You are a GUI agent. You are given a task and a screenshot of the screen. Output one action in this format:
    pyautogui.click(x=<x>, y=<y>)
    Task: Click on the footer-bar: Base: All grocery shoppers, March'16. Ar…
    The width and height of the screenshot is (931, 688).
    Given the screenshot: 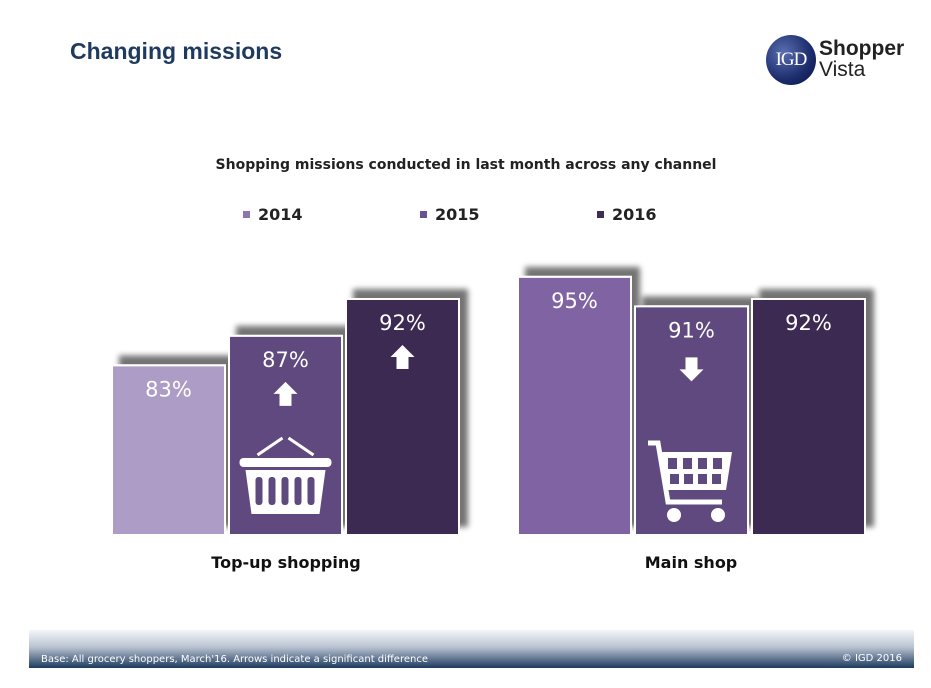 What is the action you would take?
    pyautogui.click(x=471, y=649)
    